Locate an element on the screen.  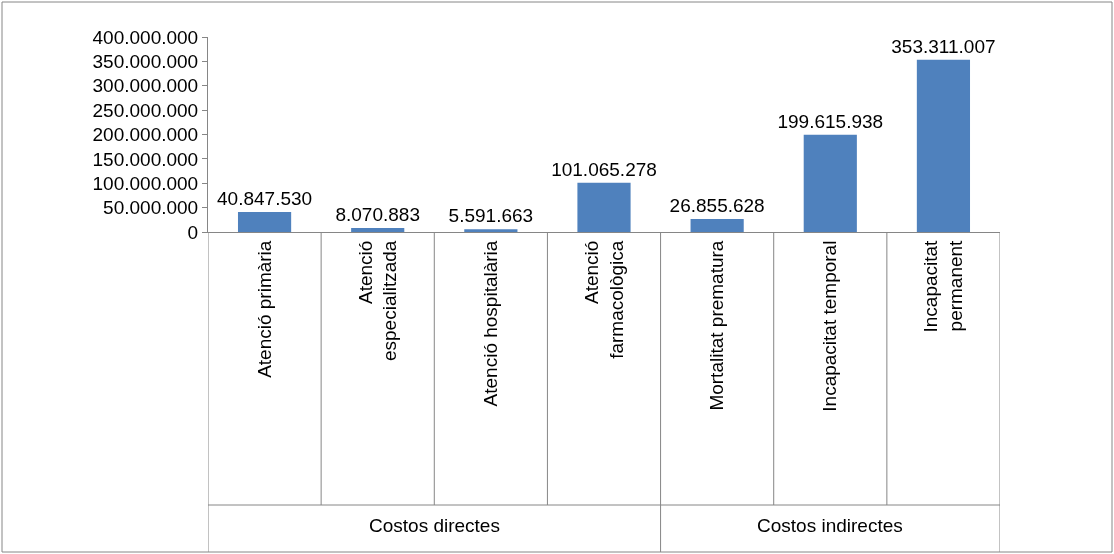
x-tick-label: Mortalitat prematura is located at coordinates (717, 325).